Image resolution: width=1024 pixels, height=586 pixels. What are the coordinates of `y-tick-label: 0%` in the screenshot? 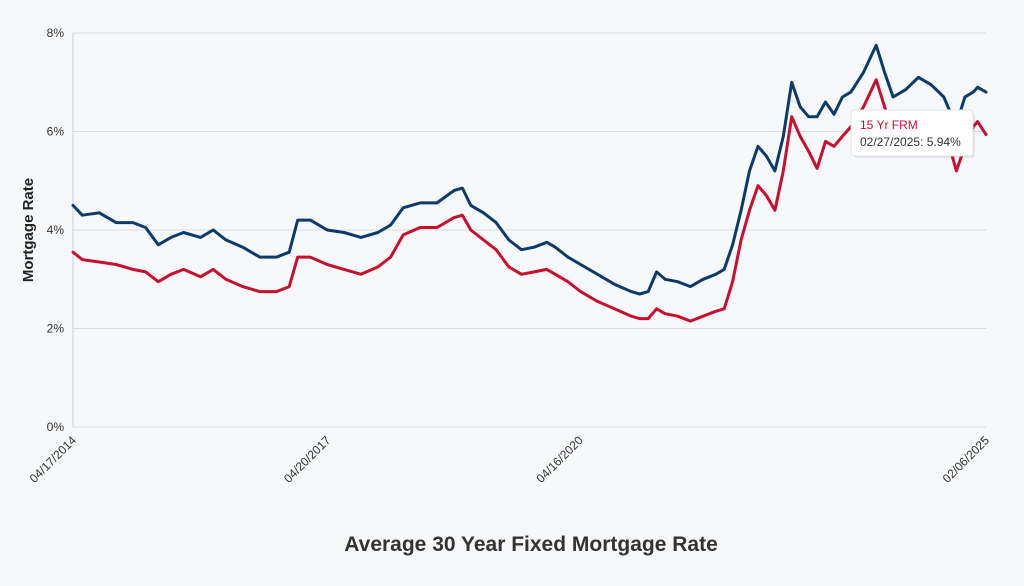 It's located at (56, 427).